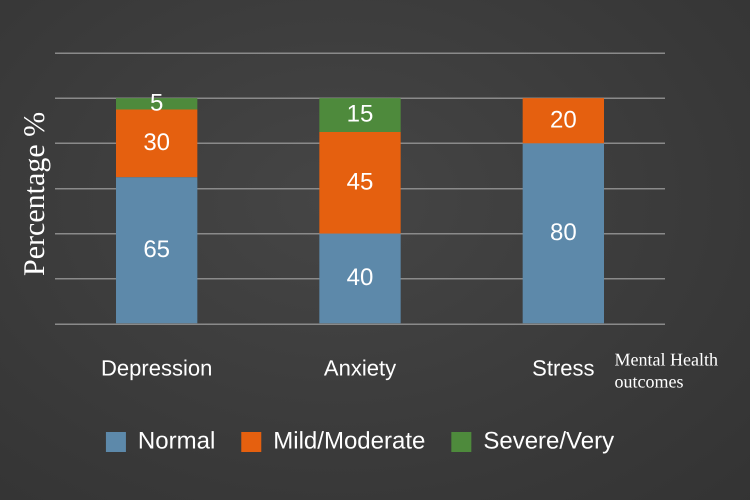 The width and height of the screenshot is (750, 500). I want to click on legend-label: Normal, so click(177, 441).